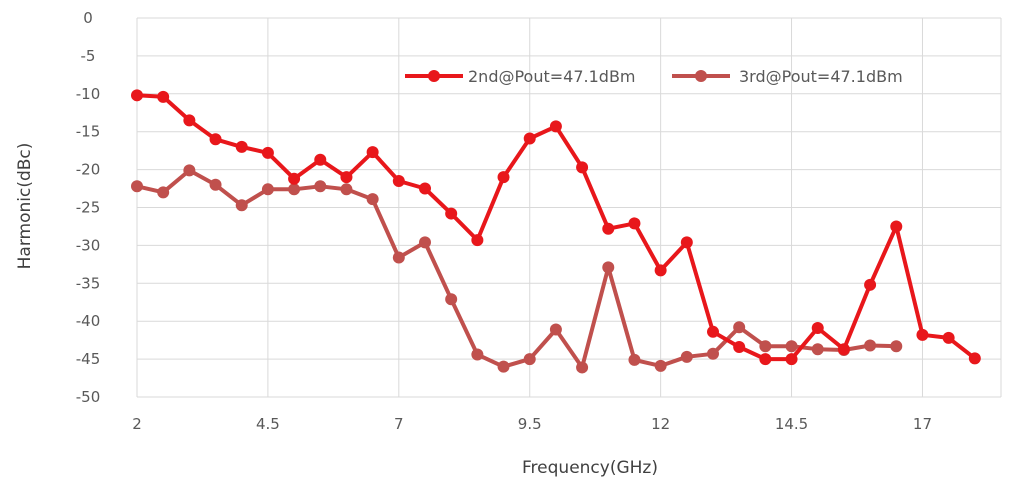  What do you see at coordinates (88, 18) in the screenshot?
I see `y-tick-label: 0` at bounding box center [88, 18].